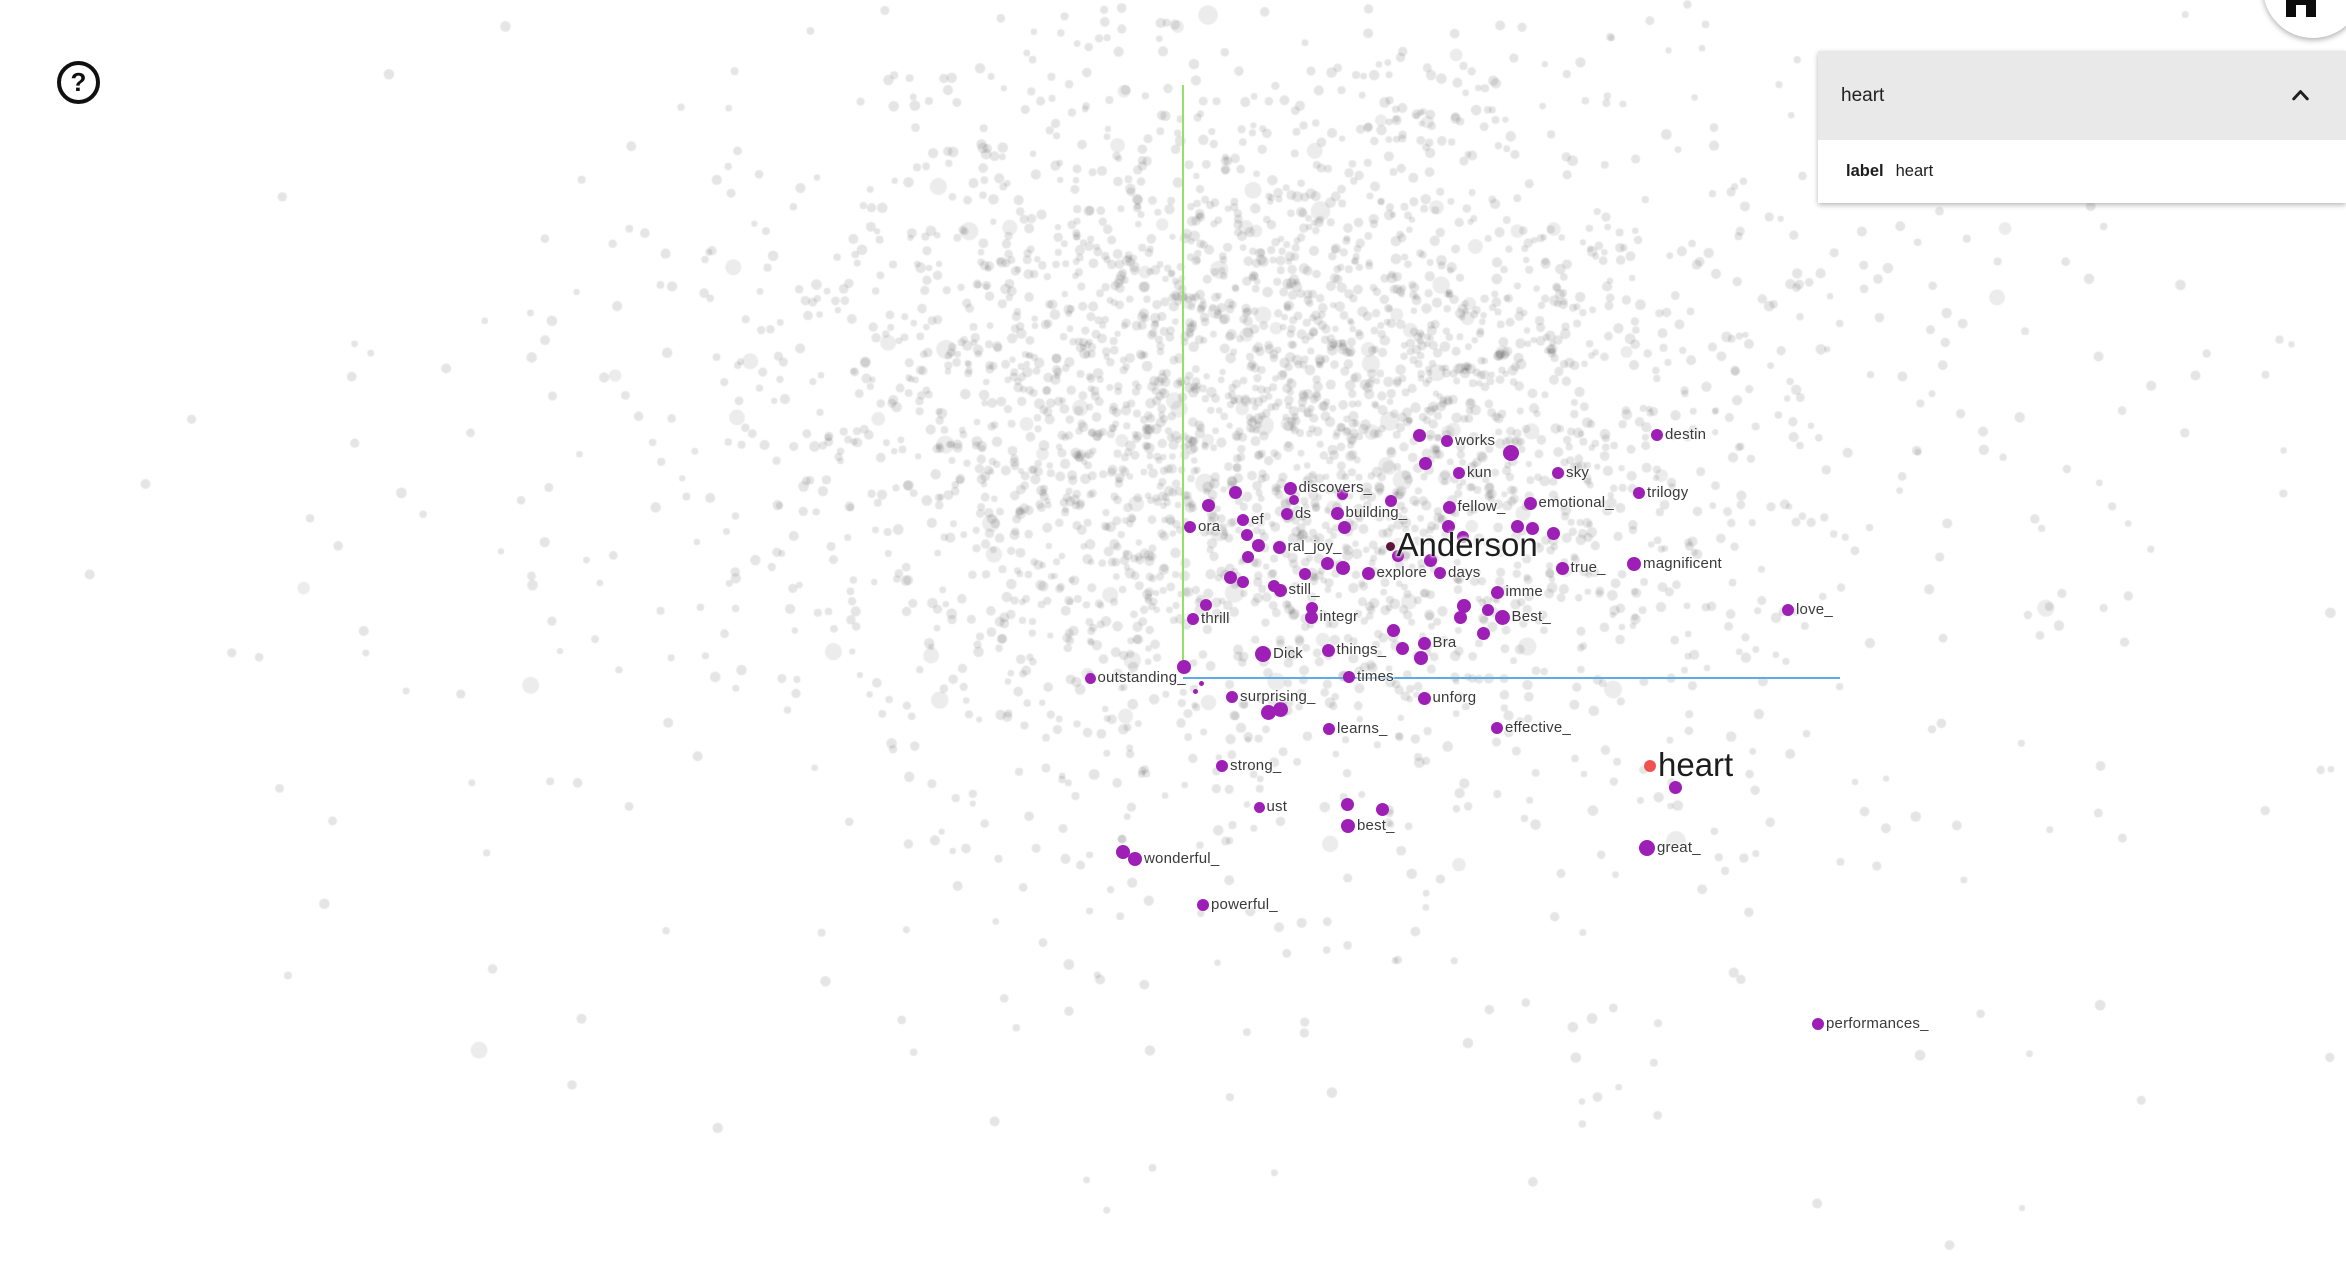  What do you see at coordinates (1814, 610) in the screenshot?
I see `point-label: love_` at bounding box center [1814, 610].